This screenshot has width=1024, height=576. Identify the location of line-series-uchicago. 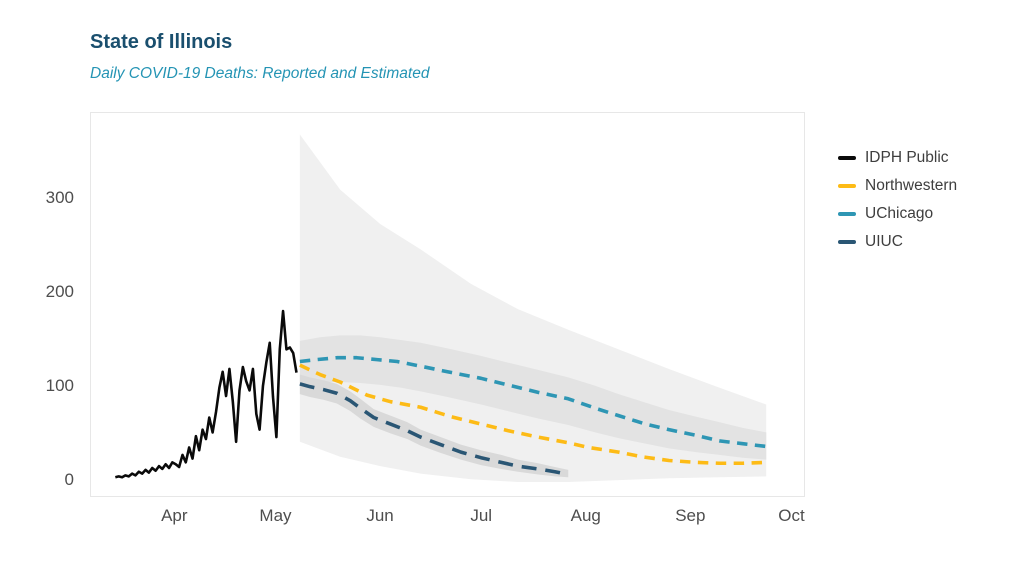
(533, 402).